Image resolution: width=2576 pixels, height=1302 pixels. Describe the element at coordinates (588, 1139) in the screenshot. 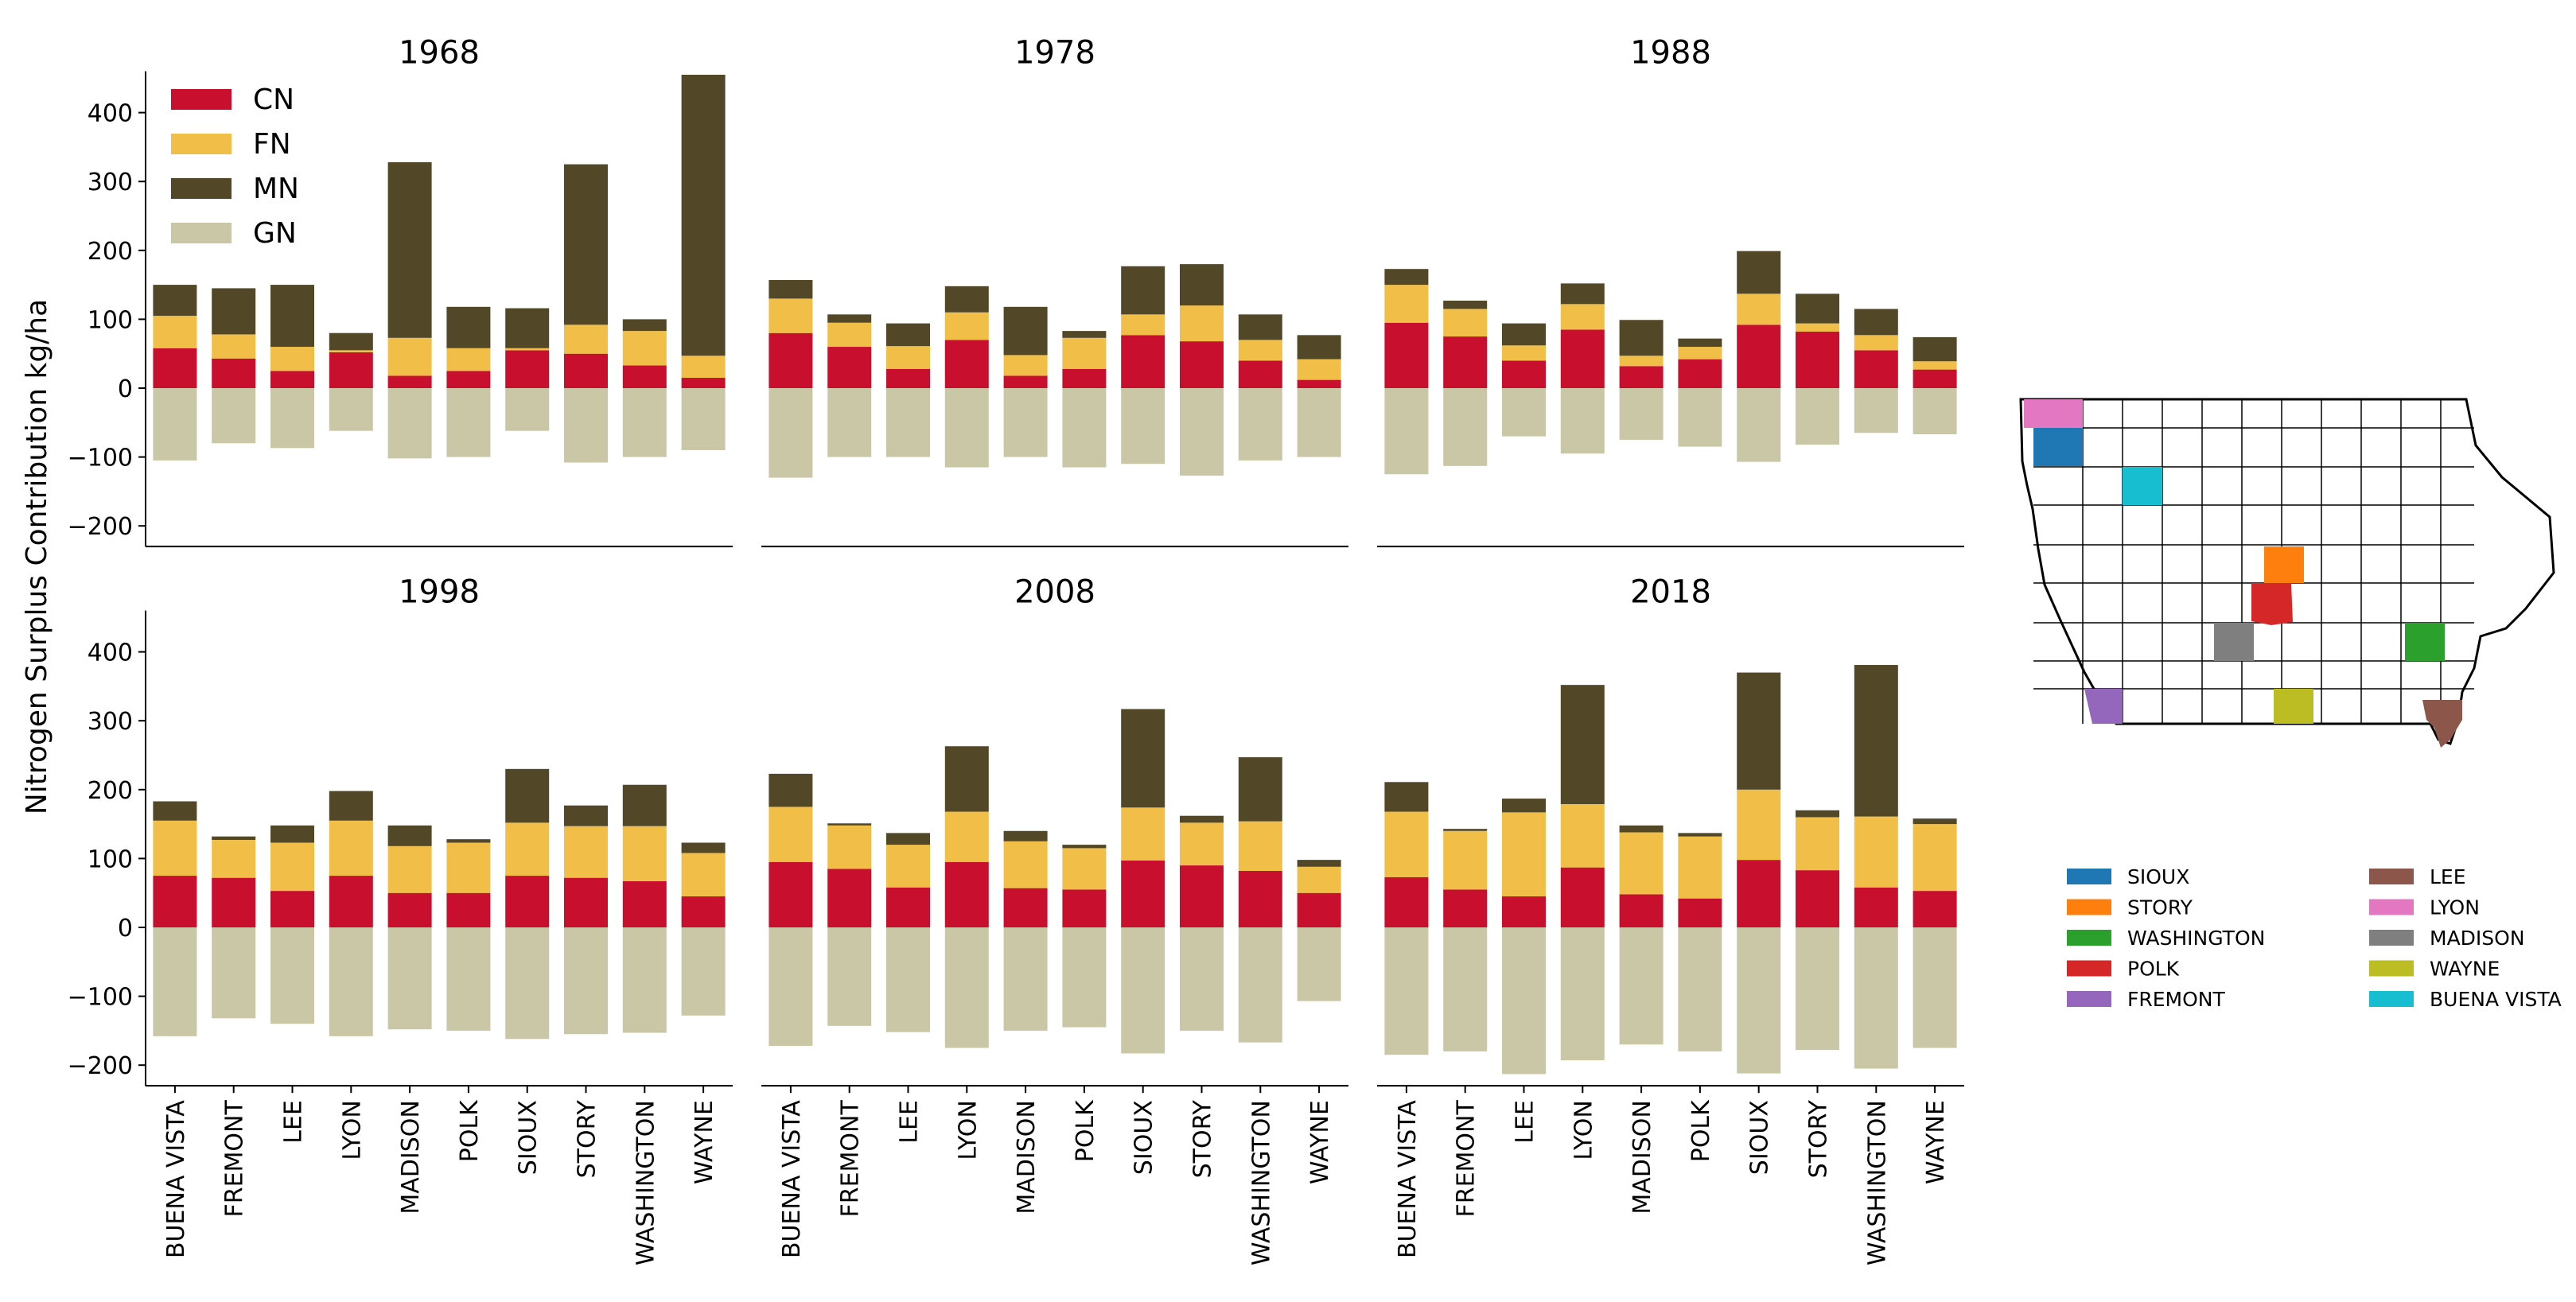

I see `x-tick-label: STORY` at that location.